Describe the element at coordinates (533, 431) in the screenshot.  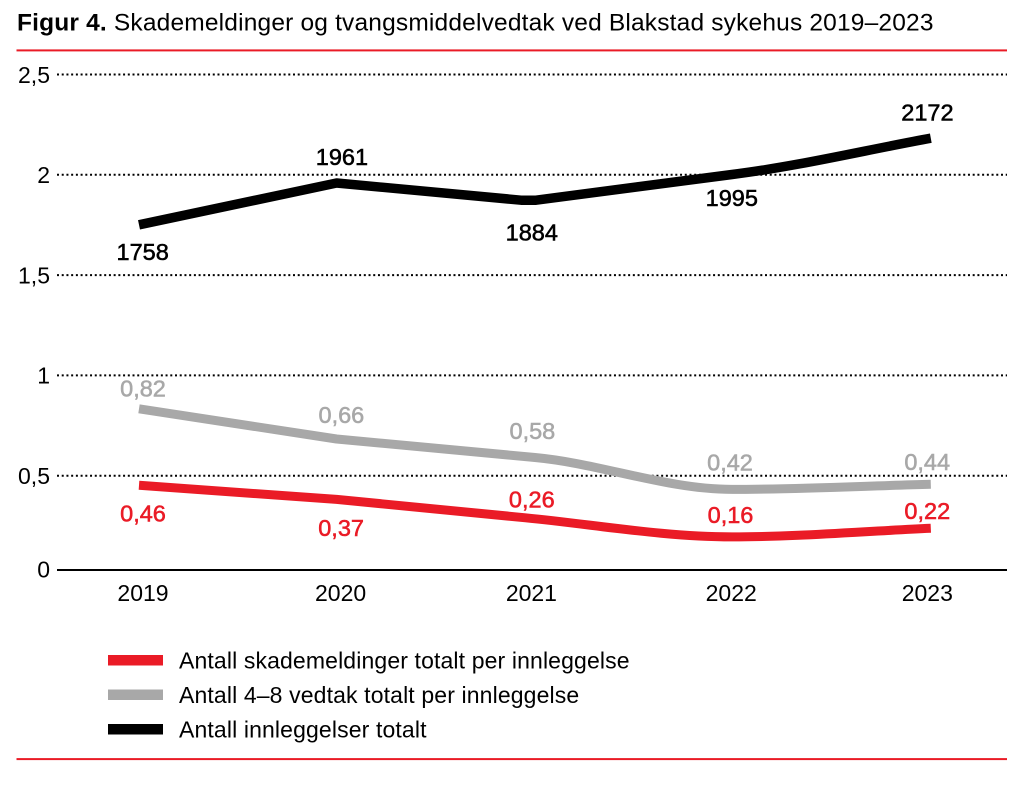
I see `svg-text: 0,58` at that location.